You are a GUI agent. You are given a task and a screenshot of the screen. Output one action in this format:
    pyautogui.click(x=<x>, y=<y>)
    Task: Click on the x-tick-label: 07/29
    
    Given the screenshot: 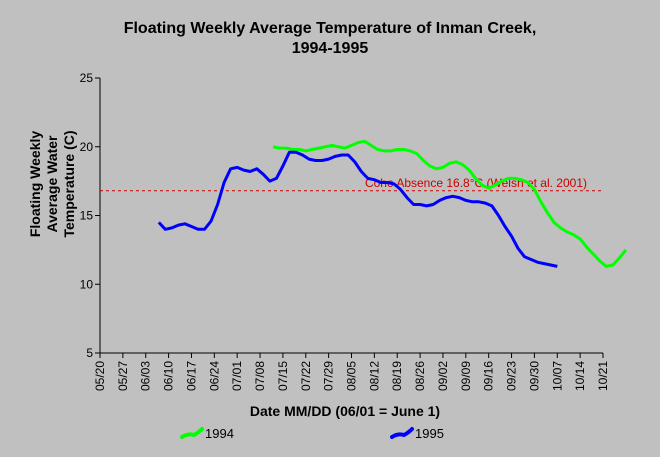 What is the action you would take?
    pyautogui.click(x=329, y=376)
    